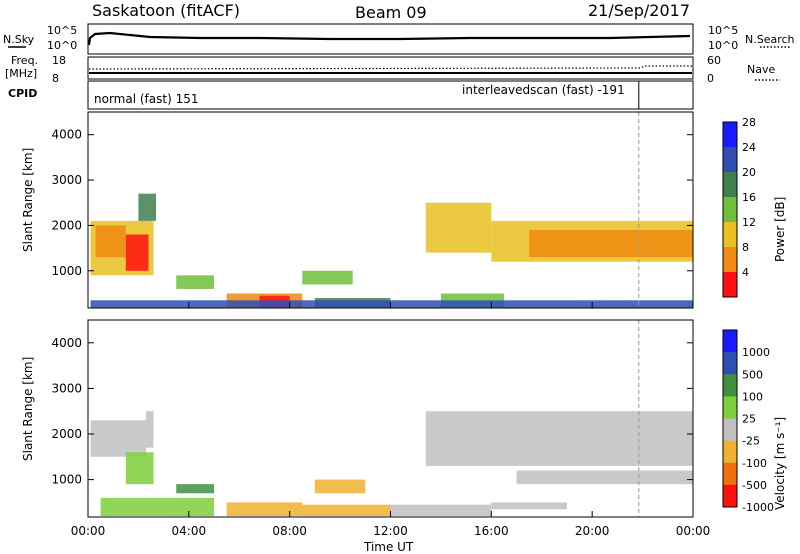  Describe the element at coordinates (28, 409) in the screenshot. I see `velocity-ylabel: Slant Range [km]` at that location.